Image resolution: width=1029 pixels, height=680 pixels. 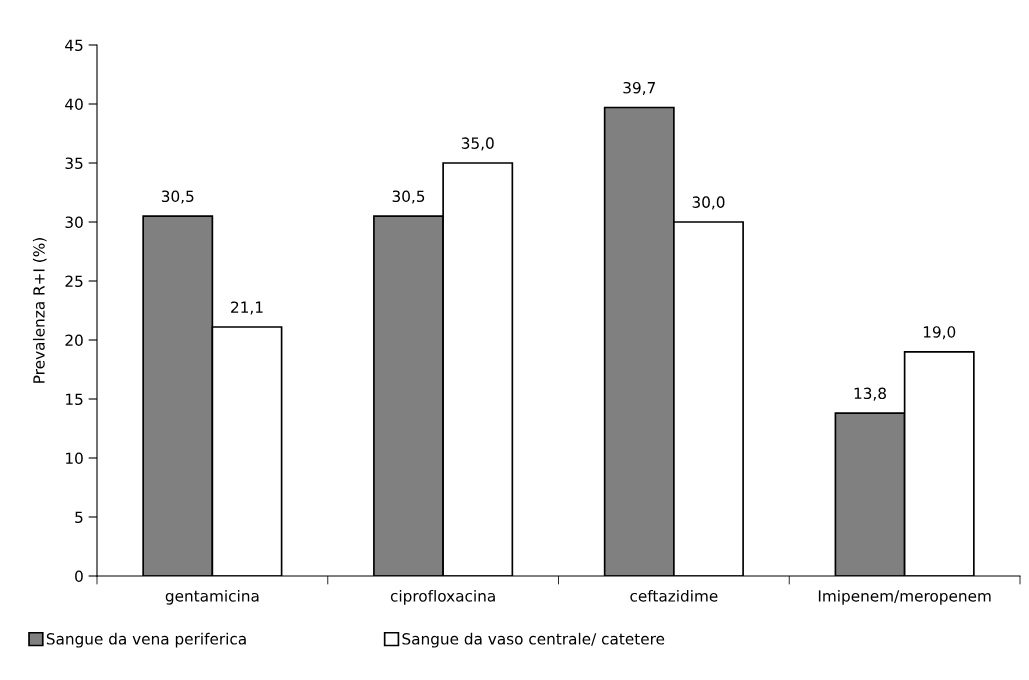 I want to click on y-tick-label: 15, so click(x=74, y=399).